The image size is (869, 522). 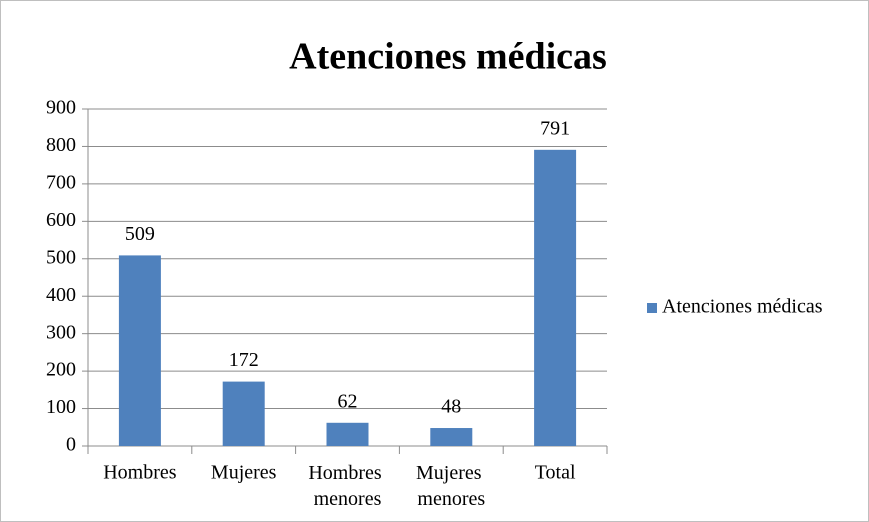 I want to click on x-tick-label: Mujeres, so click(x=244, y=473).